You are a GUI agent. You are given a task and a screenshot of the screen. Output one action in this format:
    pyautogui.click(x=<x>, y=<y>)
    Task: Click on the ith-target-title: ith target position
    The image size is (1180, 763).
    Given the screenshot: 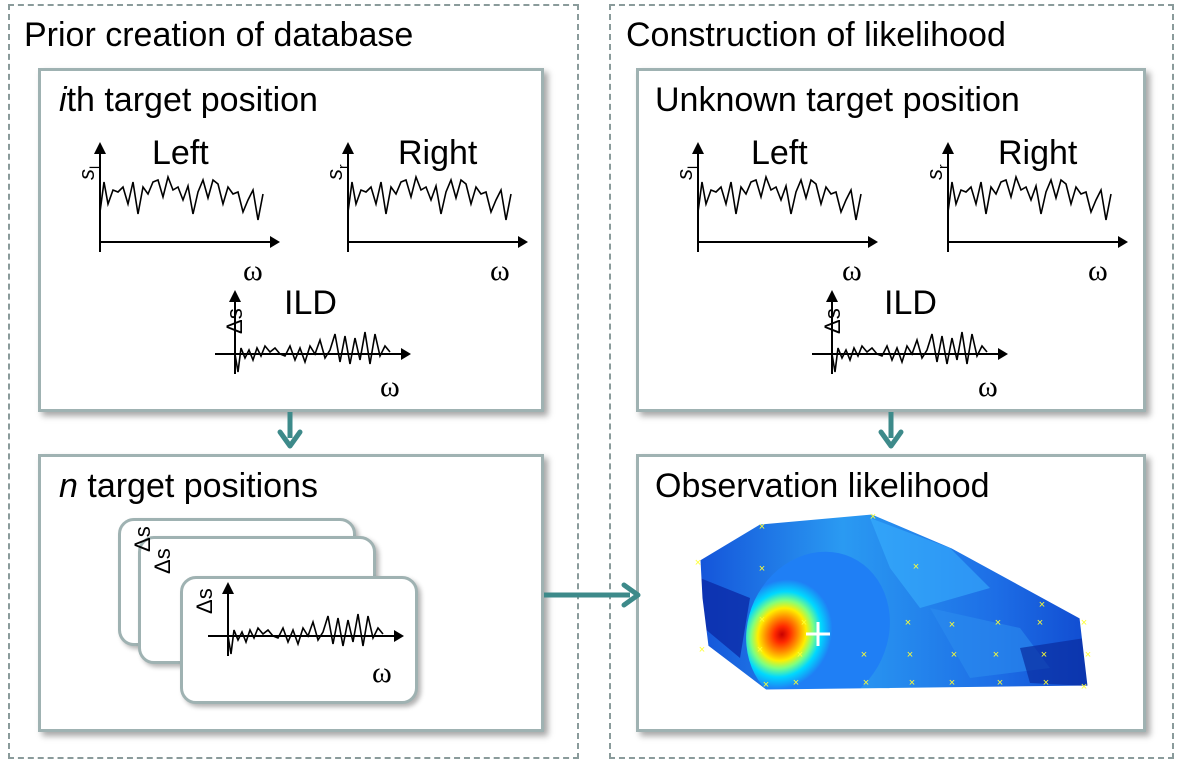 What is the action you would take?
    pyautogui.click(x=188, y=100)
    